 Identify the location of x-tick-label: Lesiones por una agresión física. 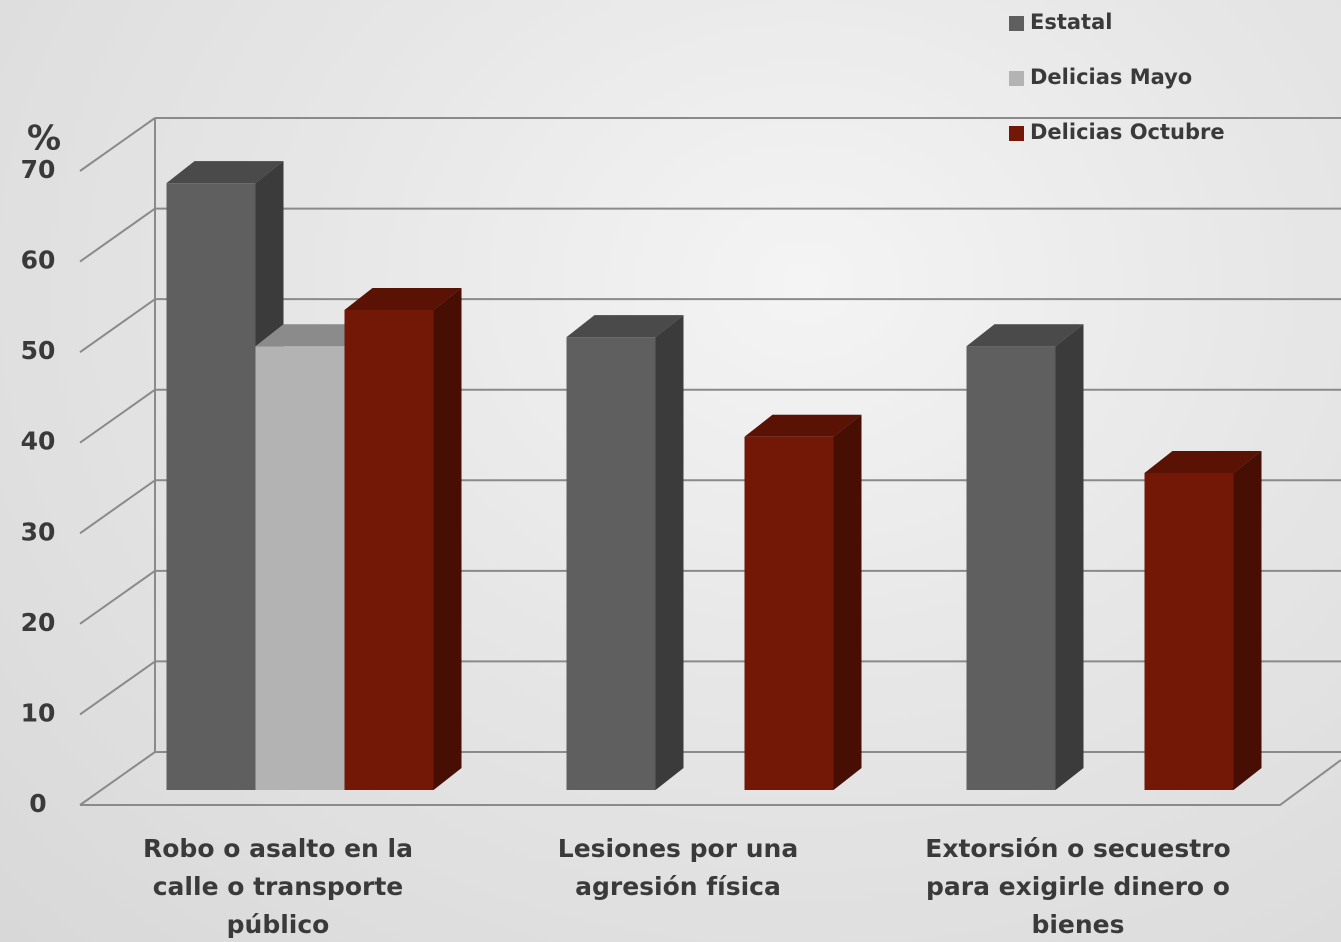
(678, 867).